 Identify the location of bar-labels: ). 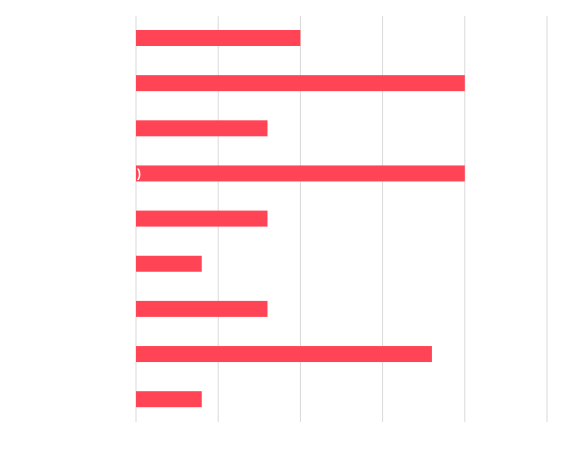
(139, 173).